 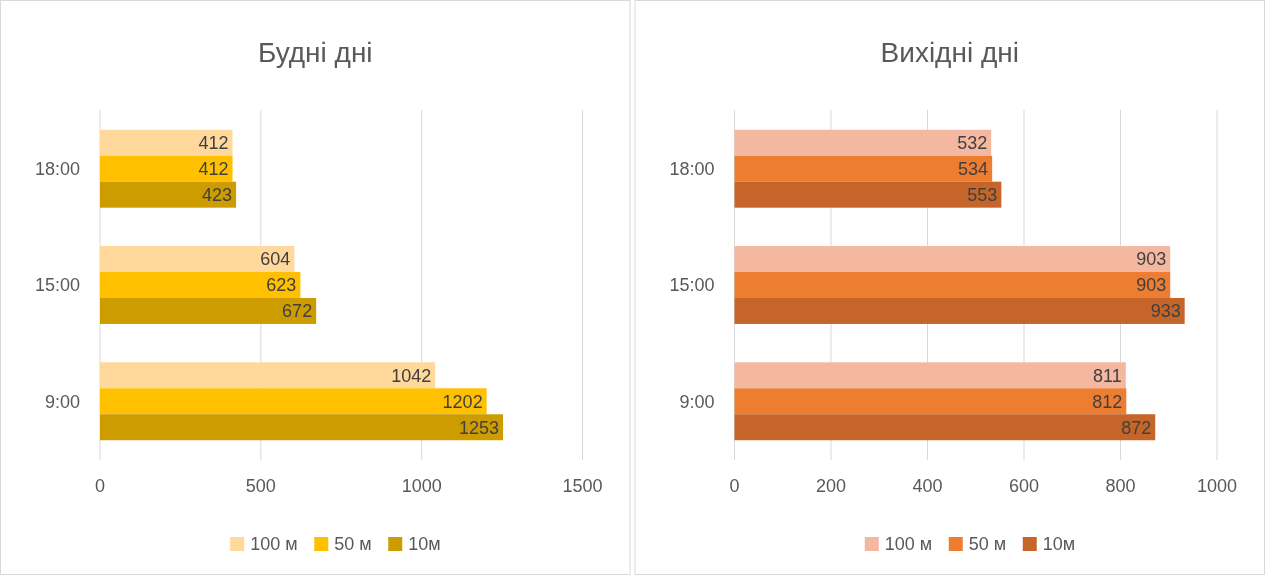 What do you see at coordinates (831, 486) in the screenshot?
I see `x-tick-label: 200` at bounding box center [831, 486].